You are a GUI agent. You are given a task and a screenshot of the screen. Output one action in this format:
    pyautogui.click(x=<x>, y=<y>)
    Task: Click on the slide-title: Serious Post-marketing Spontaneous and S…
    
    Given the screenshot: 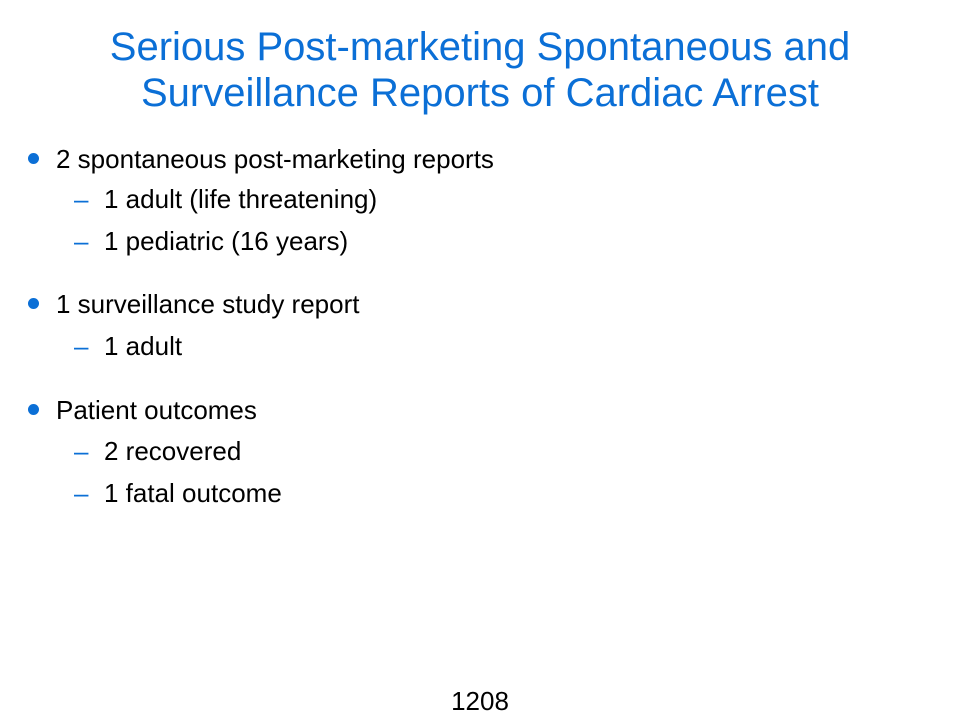 What is the action you would take?
    pyautogui.click(x=480, y=70)
    